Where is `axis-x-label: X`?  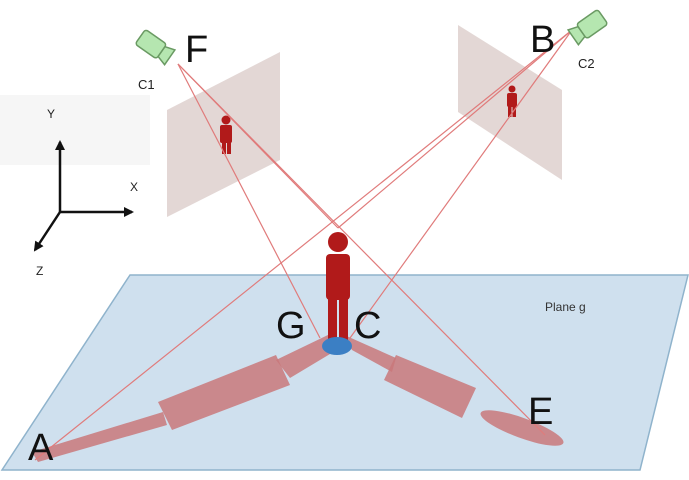
axis-x-label: X is located at coordinates (134, 187).